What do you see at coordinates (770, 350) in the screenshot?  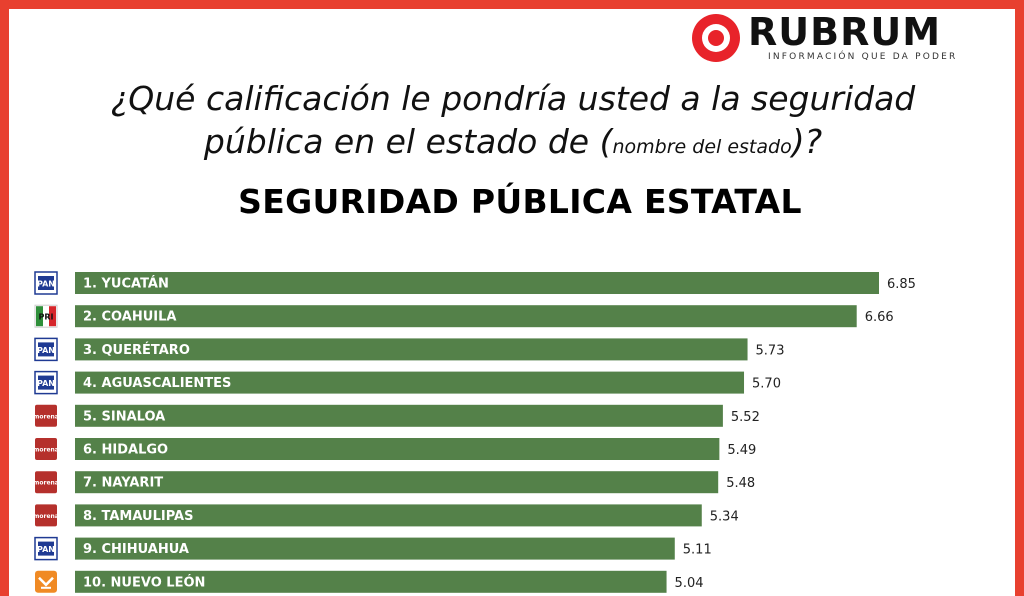 I see `bar-value-label: 5.73` at bounding box center [770, 350].